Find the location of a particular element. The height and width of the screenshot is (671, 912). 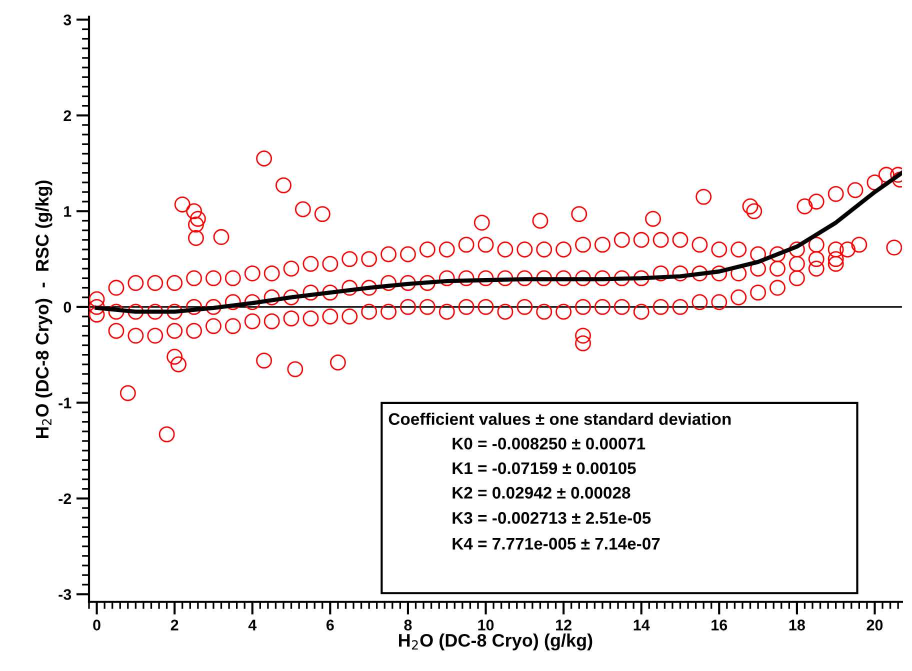

x-axis-title: H$_{2}$O (DC-8 Cryo) (g/kg) is located at coordinates (495, 641).